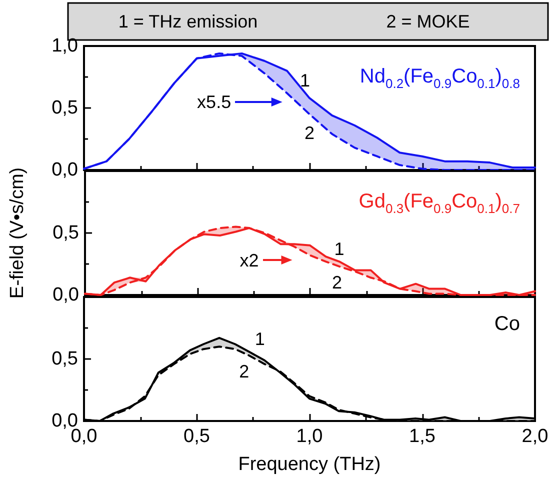 The width and height of the screenshot is (555, 485). What do you see at coordinates (188, 22) in the screenshot?
I see `text: 1 = THz emission` at bounding box center [188, 22].